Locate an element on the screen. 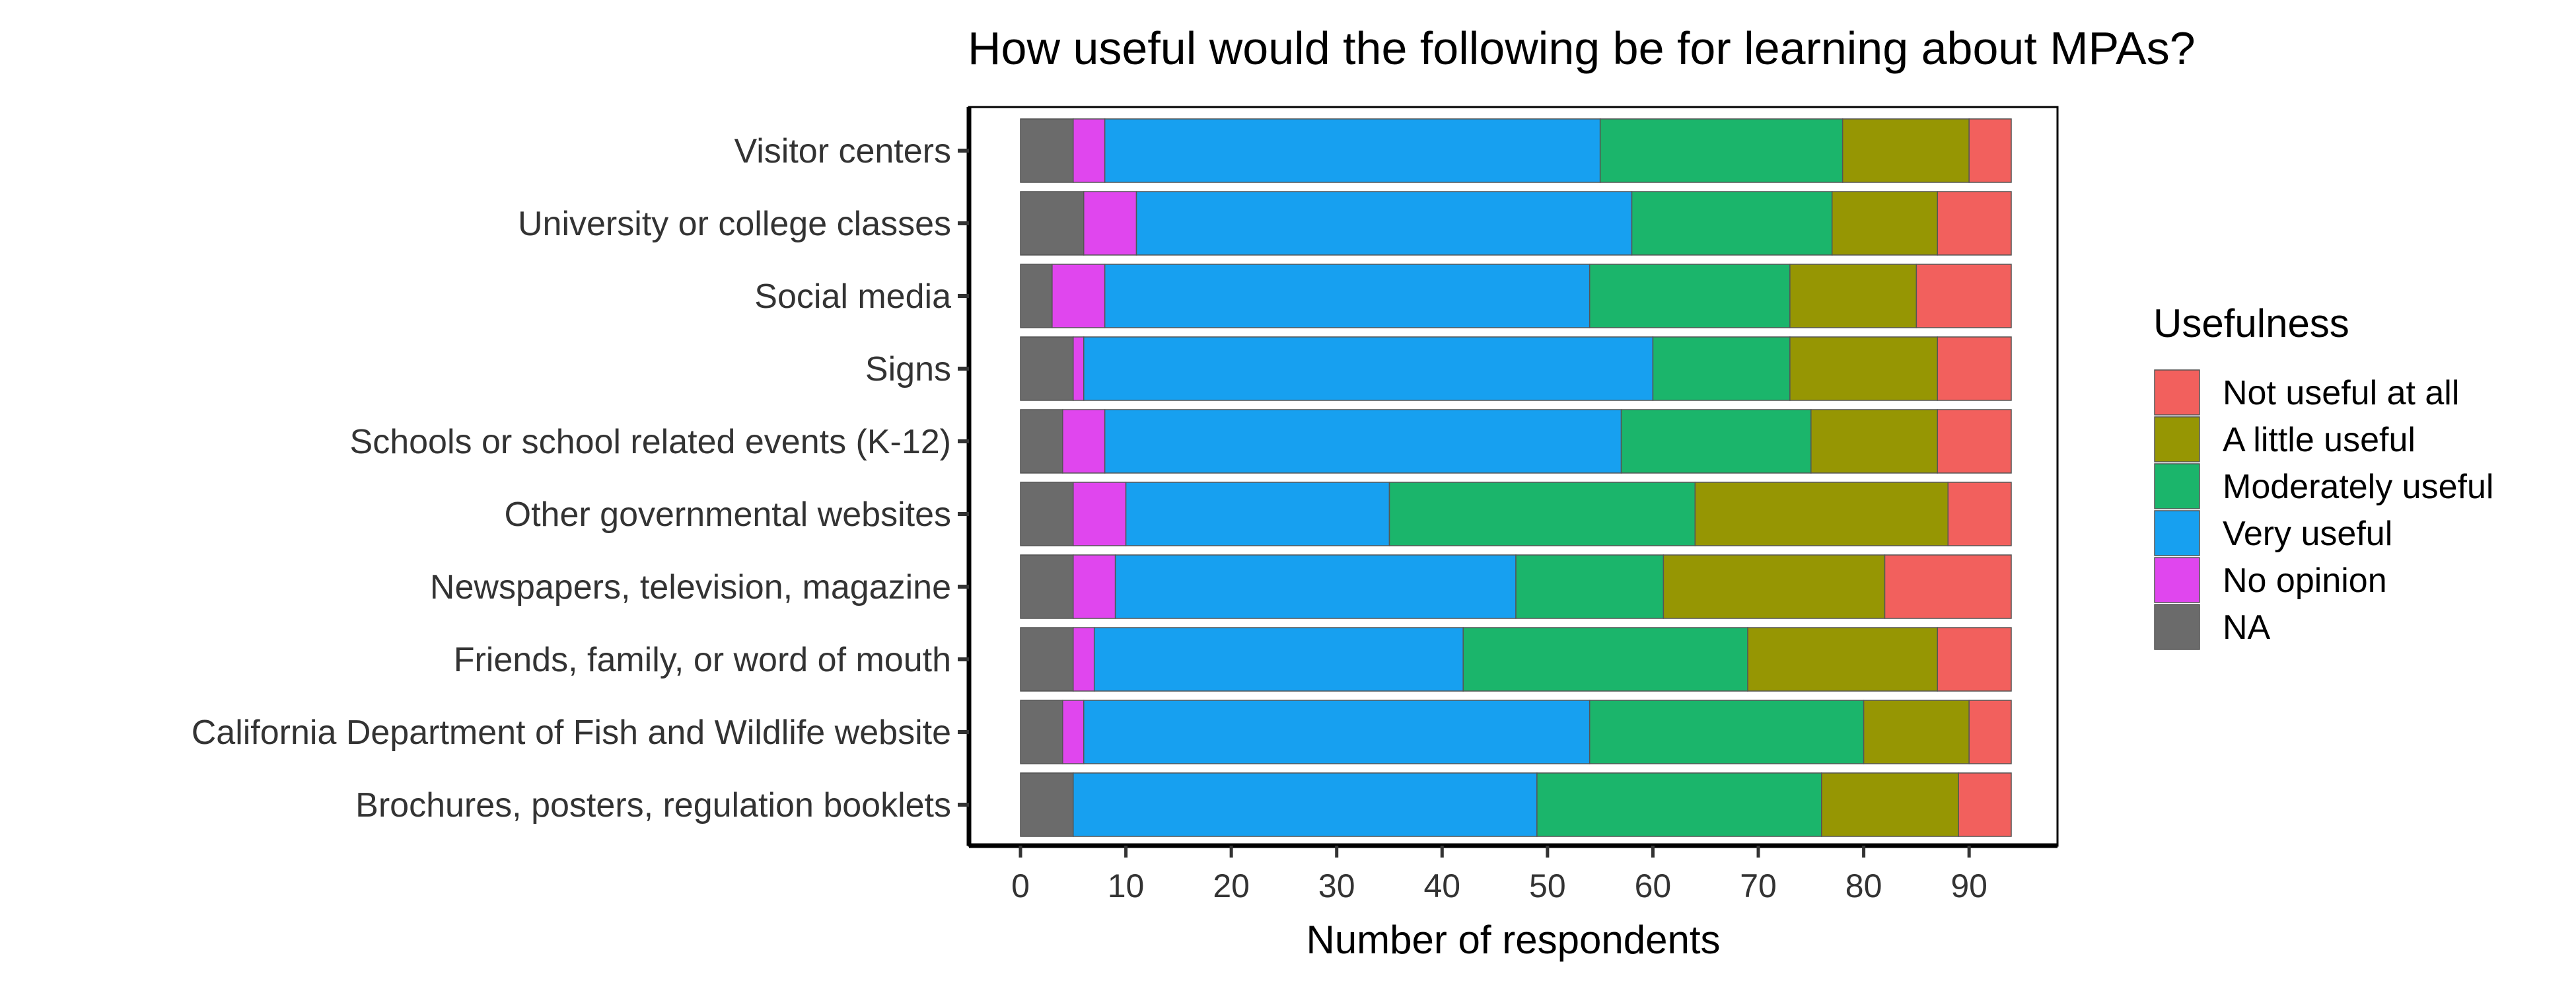 The image size is (2576, 991). legend-label: Moderately useful is located at coordinates (2358, 487).